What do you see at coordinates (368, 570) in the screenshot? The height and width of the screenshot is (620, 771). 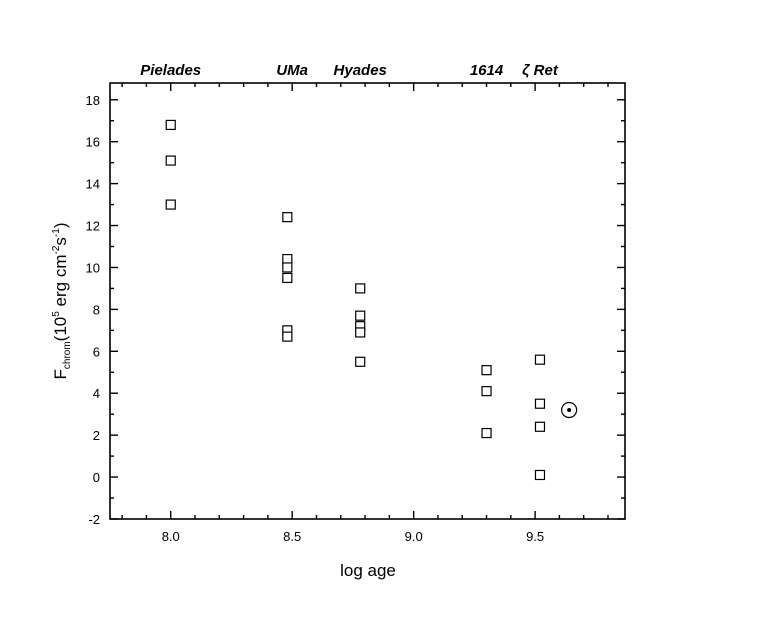 I see `x-axis-title: log age` at bounding box center [368, 570].